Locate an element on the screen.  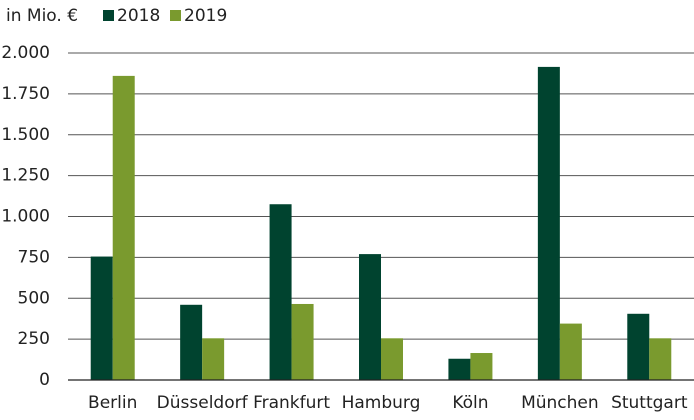
y-tick-label: 1.750 is located at coordinates (25, 94).